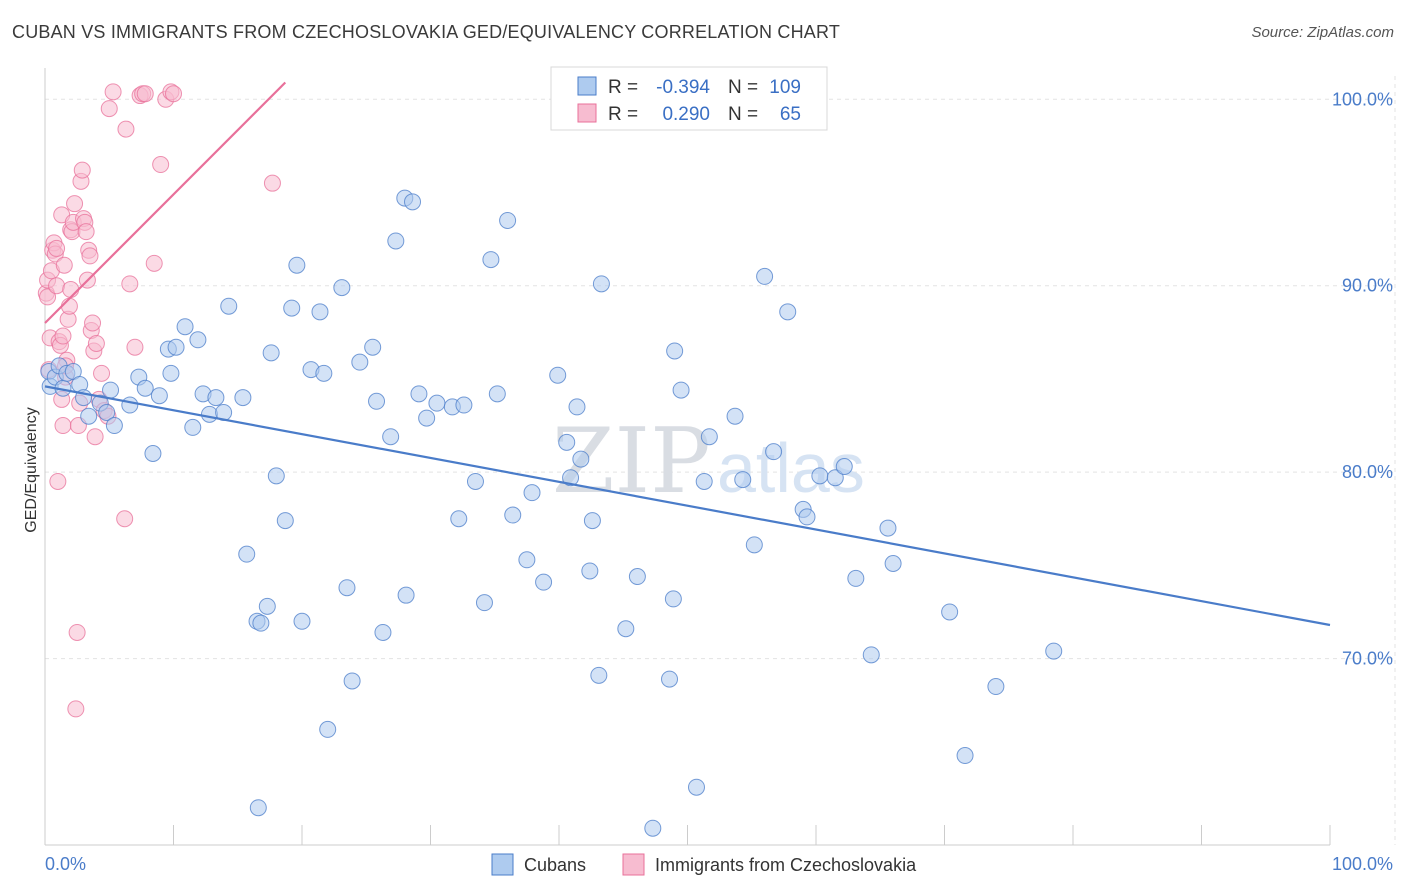  What do you see at coordinates (686, 114) in the screenshot?
I see `legend-r-value-czechoslovakia: 0.290` at bounding box center [686, 114].